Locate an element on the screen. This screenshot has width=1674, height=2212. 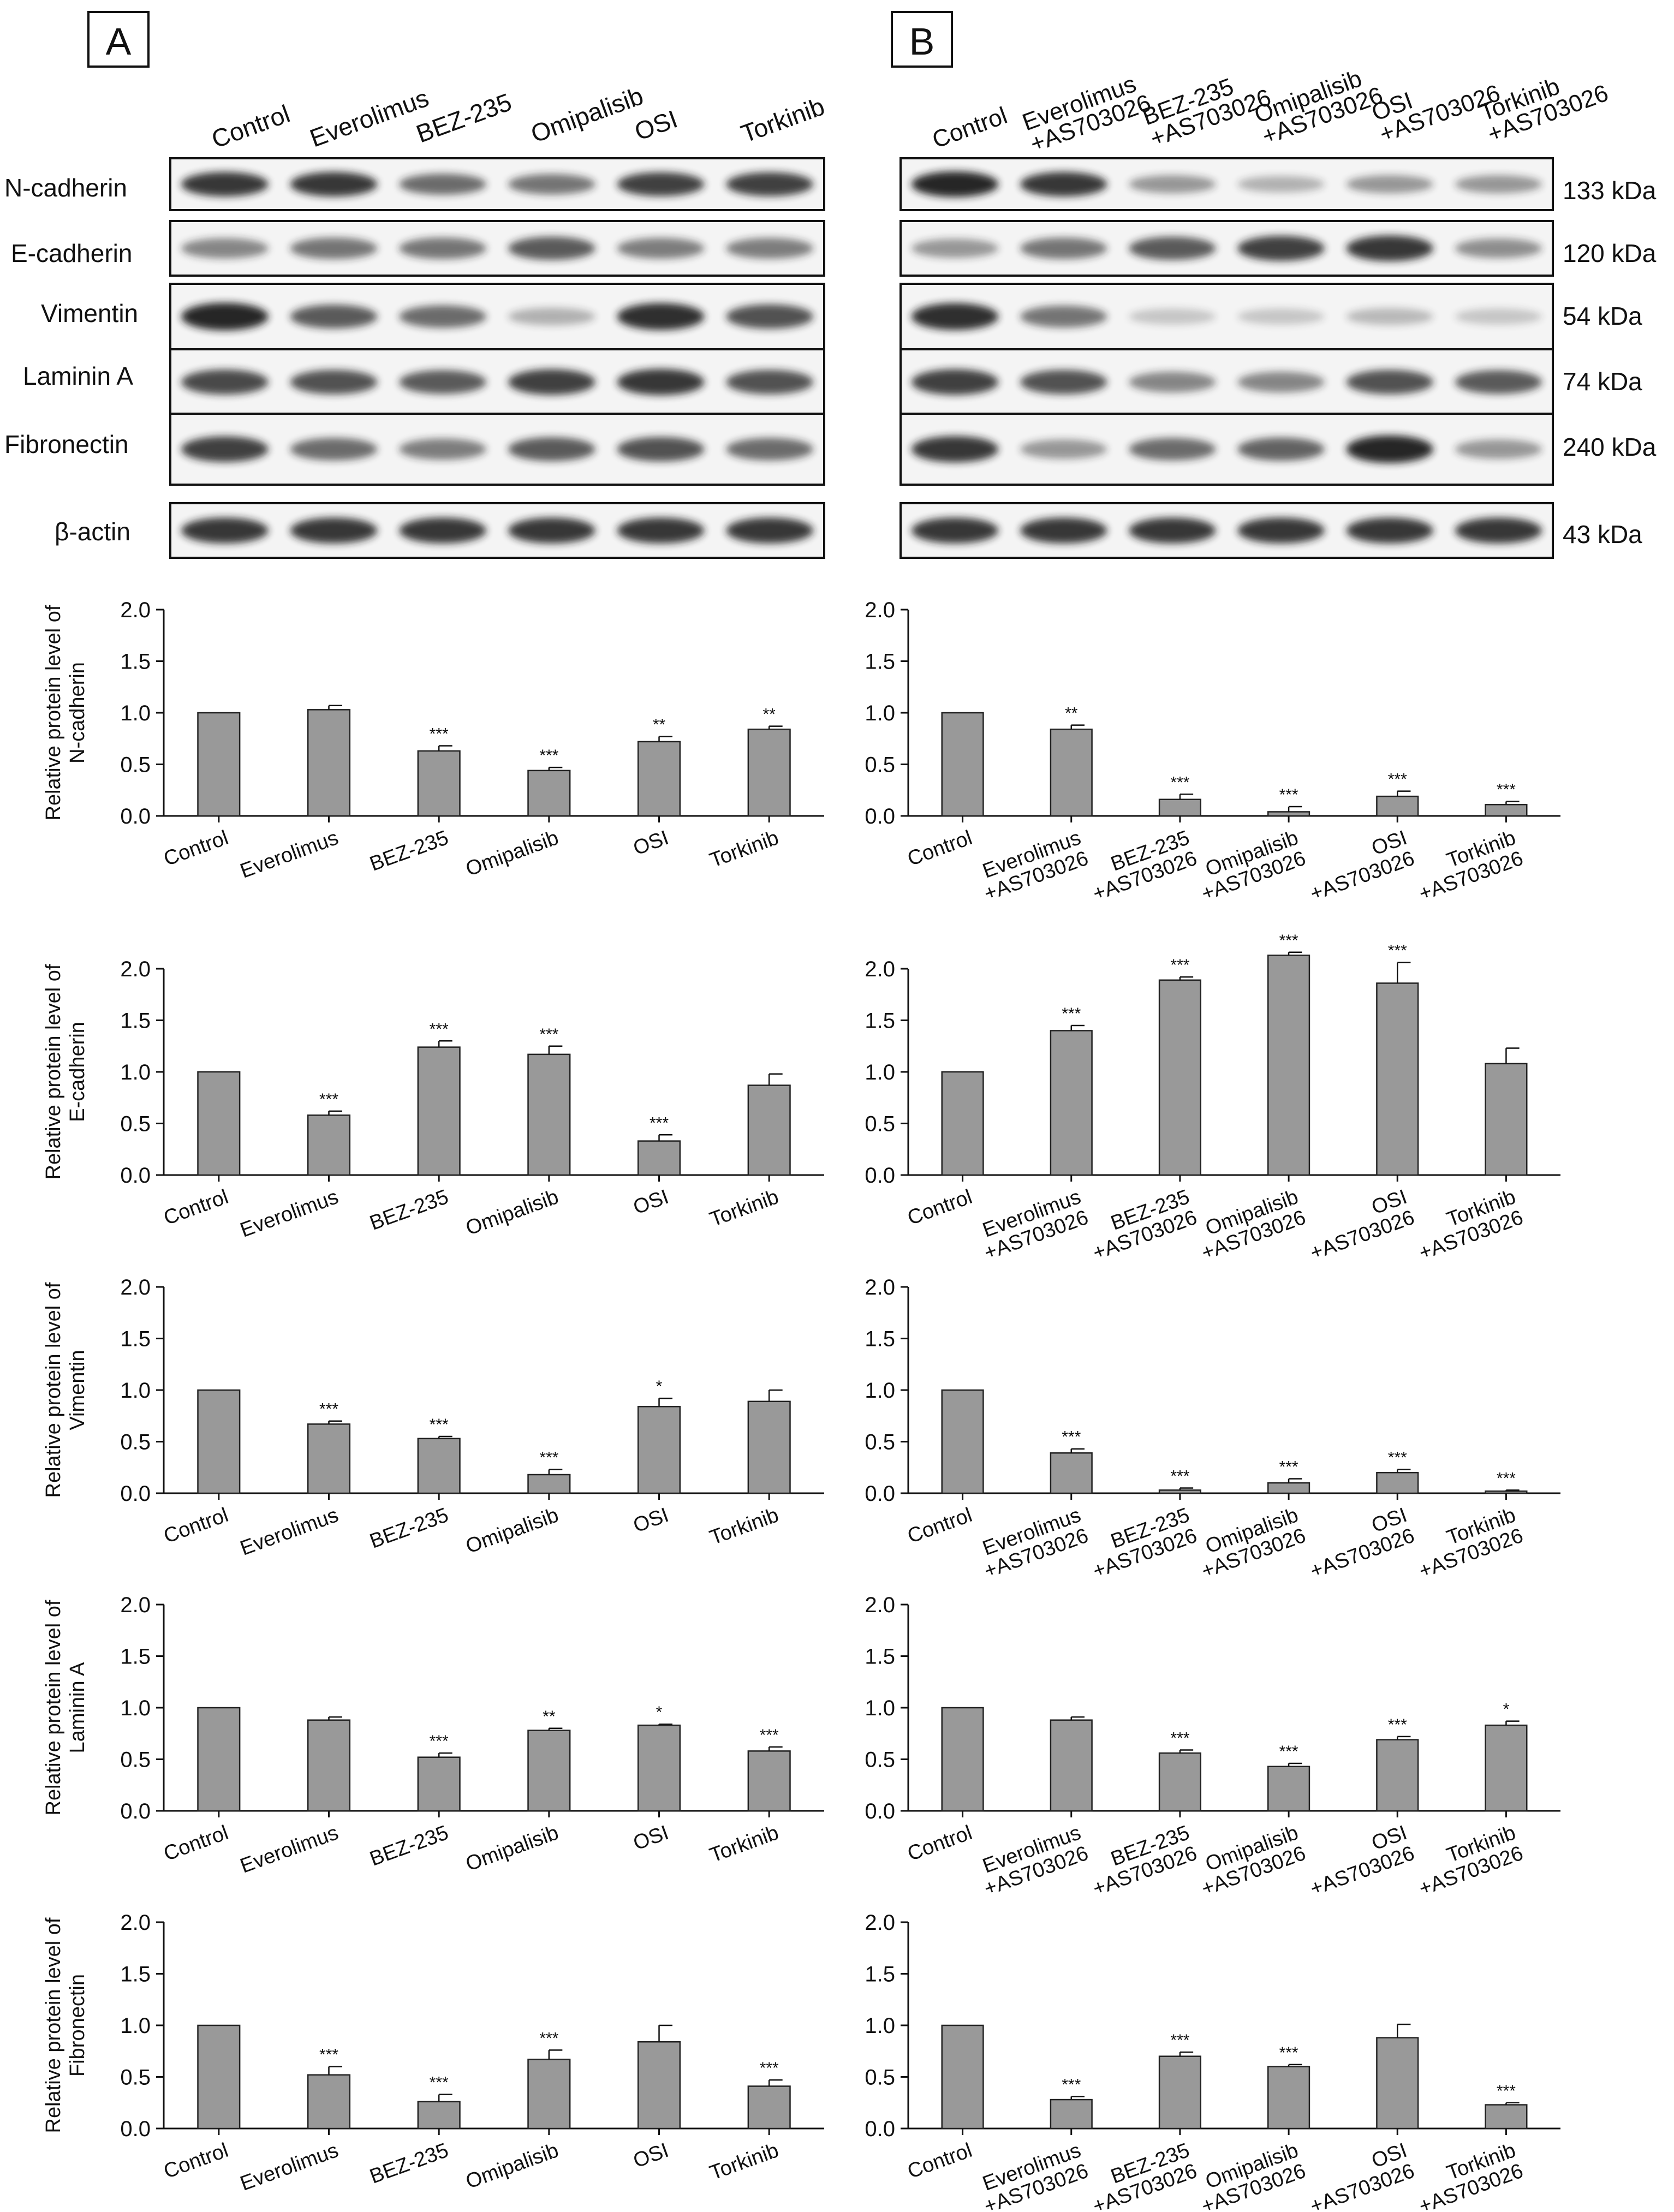
blot-row-label: β-actin is located at coordinates (92, 531).